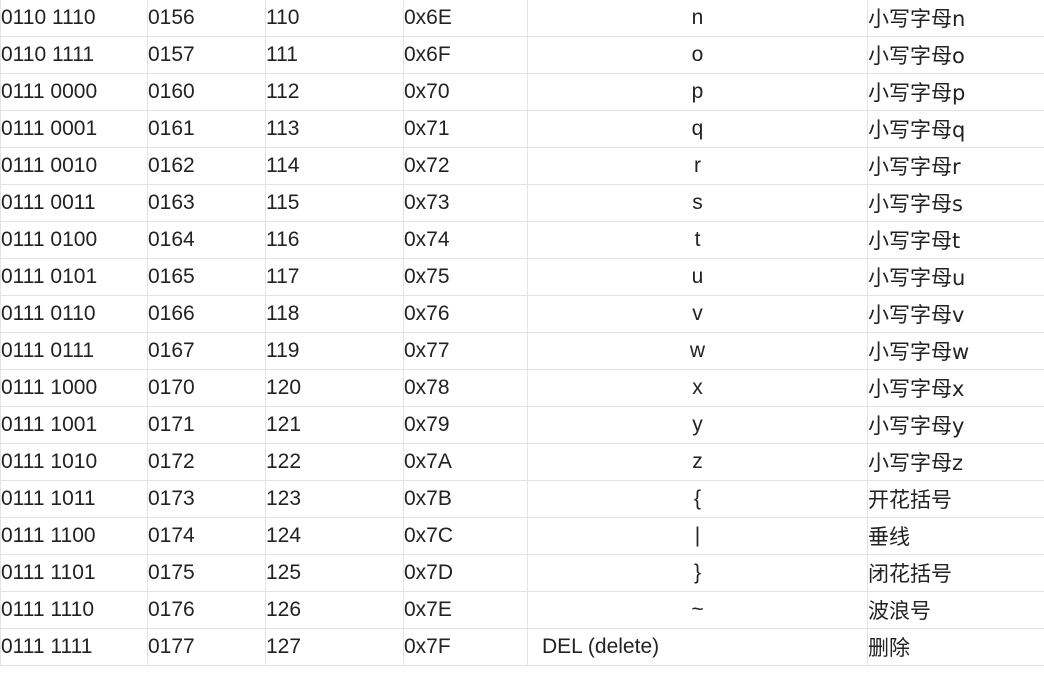 This screenshot has width=1044, height=690. What do you see at coordinates (955, 55) in the screenshot?
I see `description-cell: 小写字母o` at bounding box center [955, 55].